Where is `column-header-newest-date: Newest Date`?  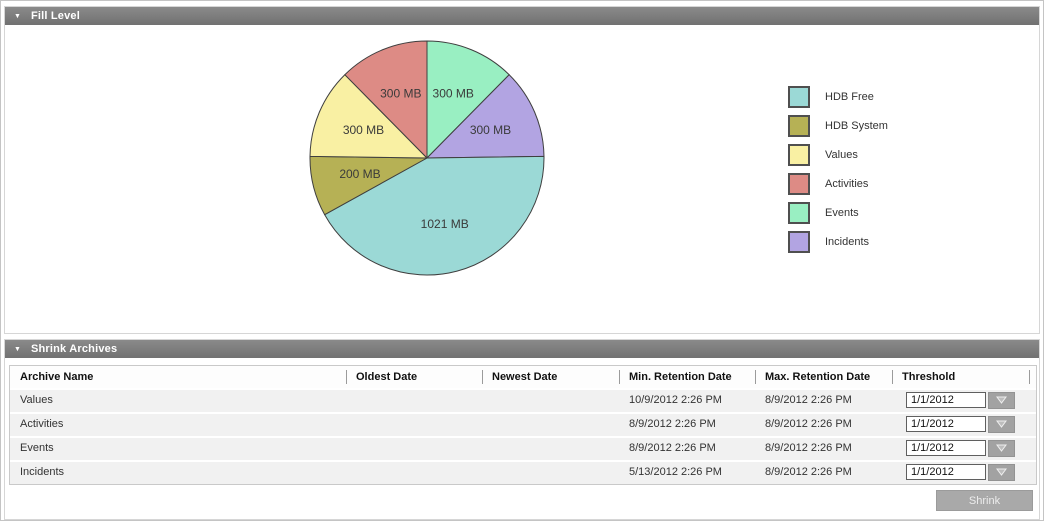 column-header-newest-date: Newest Date is located at coordinates (550, 377).